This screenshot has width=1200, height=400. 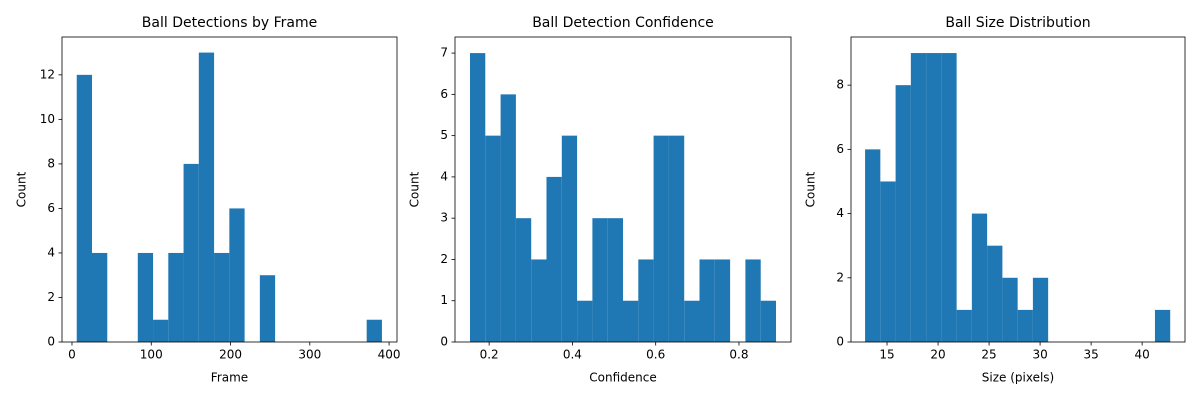 I want to click on x-tick-label: 300, so click(x=309, y=355).